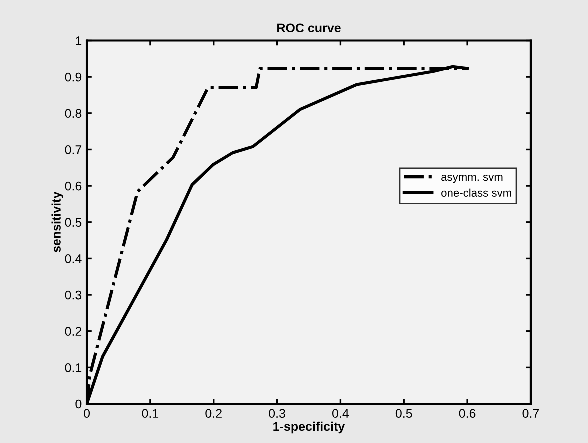 The width and height of the screenshot is (588, 443). Describe the element at coordinates (79, 404) in the screenshot. I see `y-tick-label: 0` at that location.